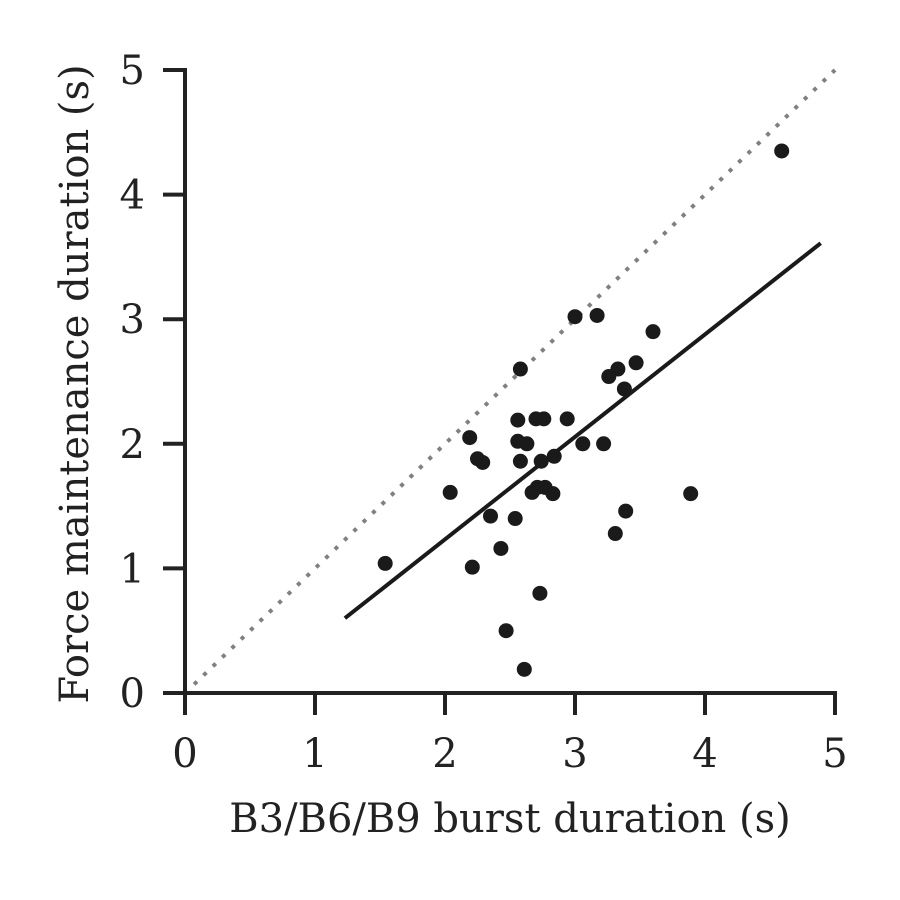 The height and width of the screenshot is (900, 900). What do you see at coordinates (132, 694) in the screenshot?
I see `y-tick-label: 0` at bounding box center [132, 694].